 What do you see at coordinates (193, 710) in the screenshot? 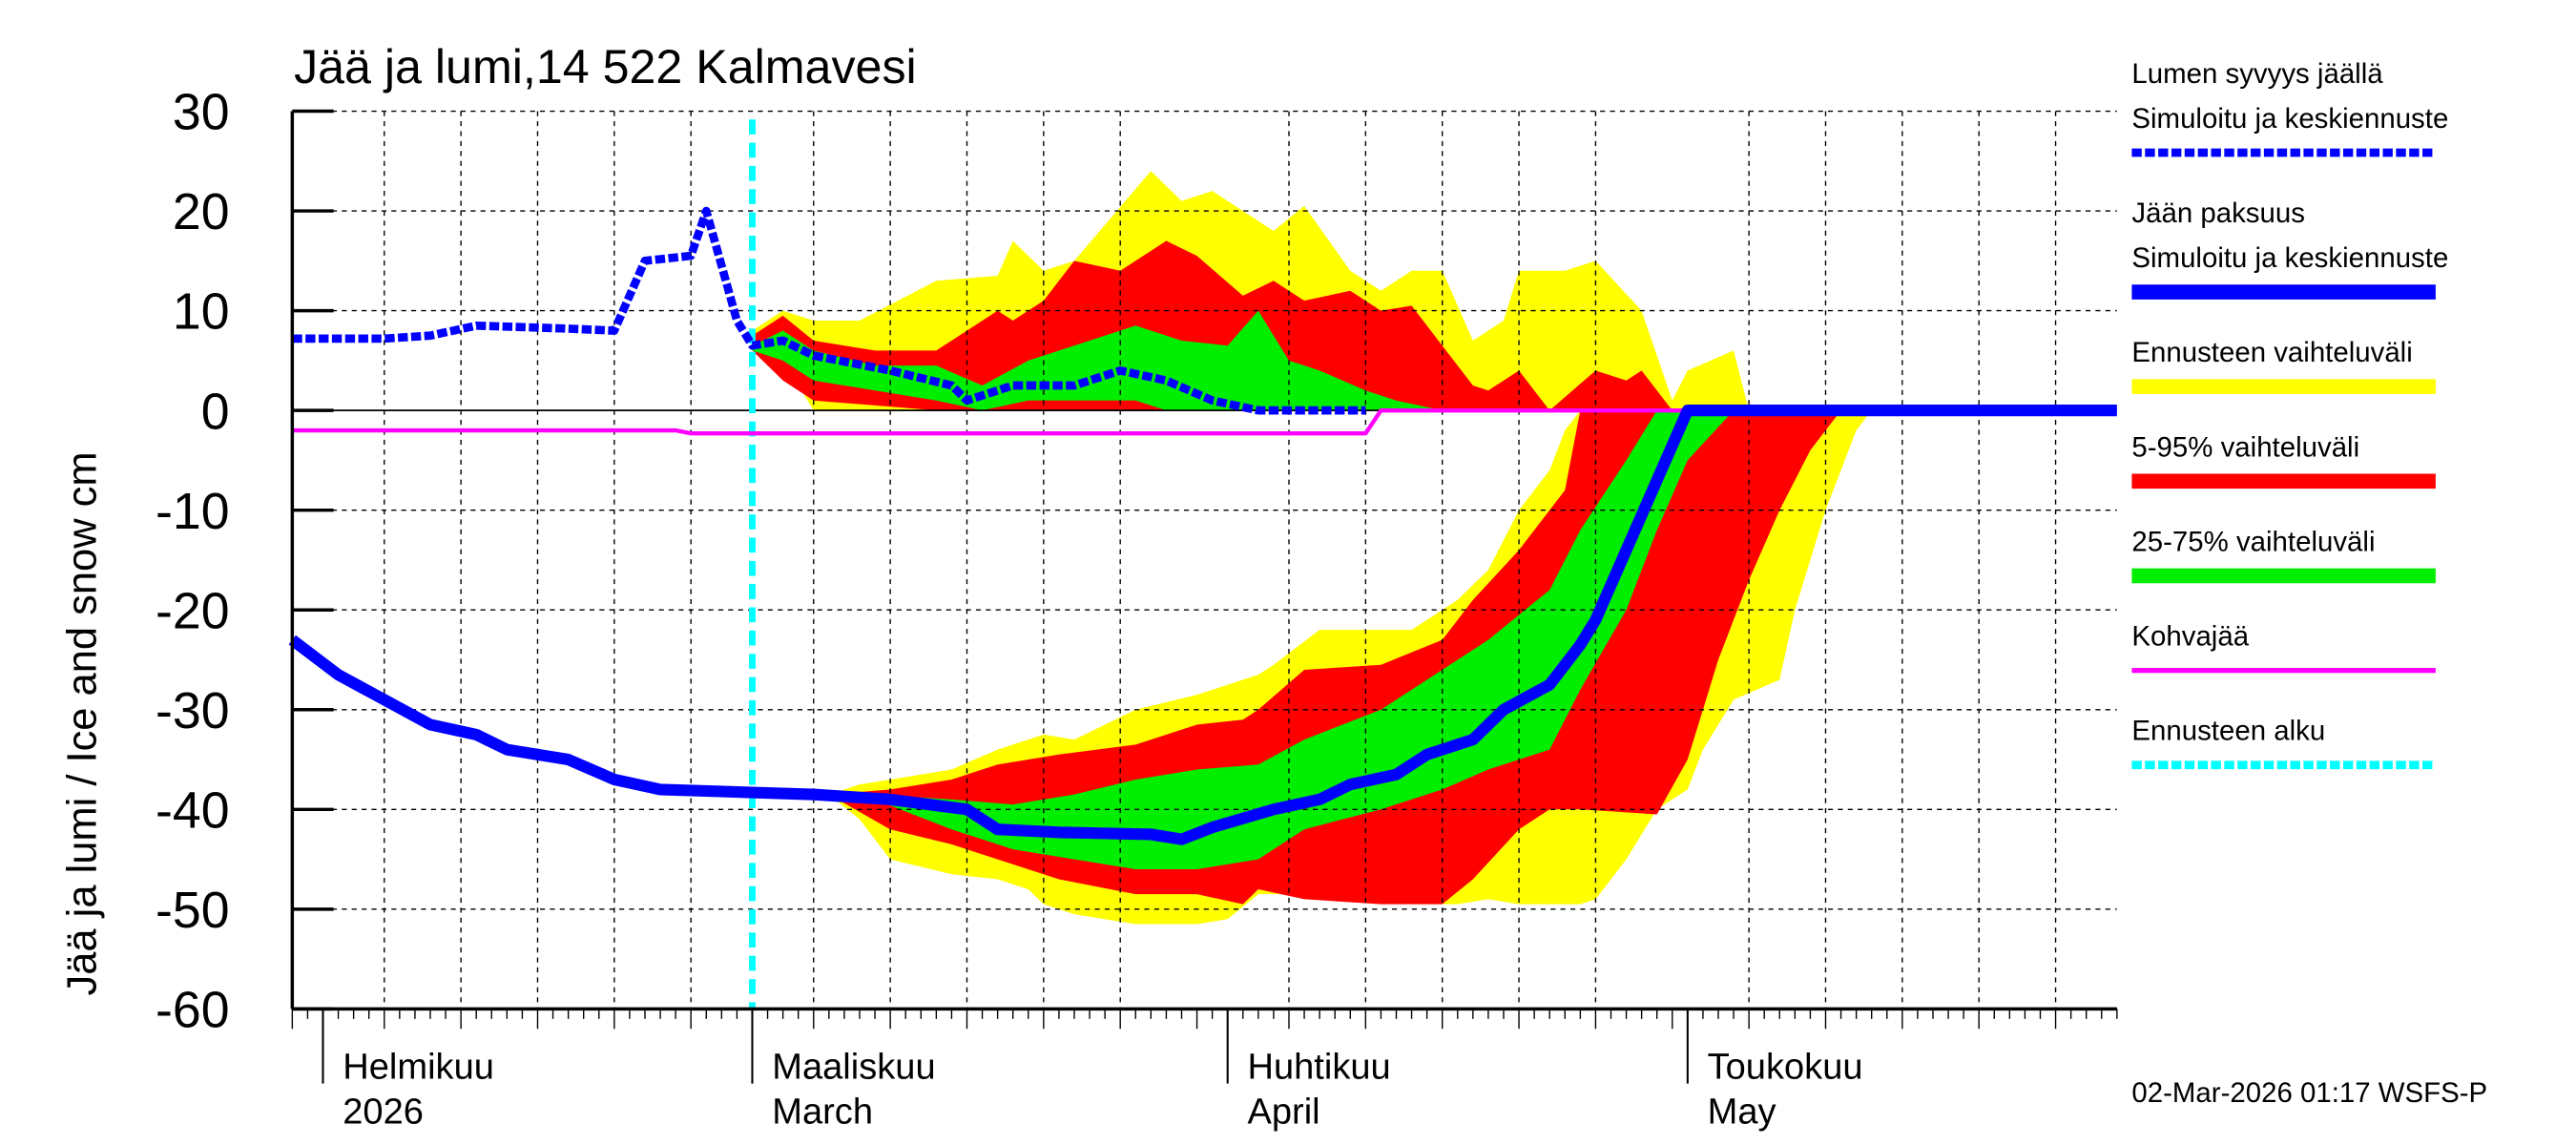
I see `y-tick-label: -30` at bounding box center [193, 710].